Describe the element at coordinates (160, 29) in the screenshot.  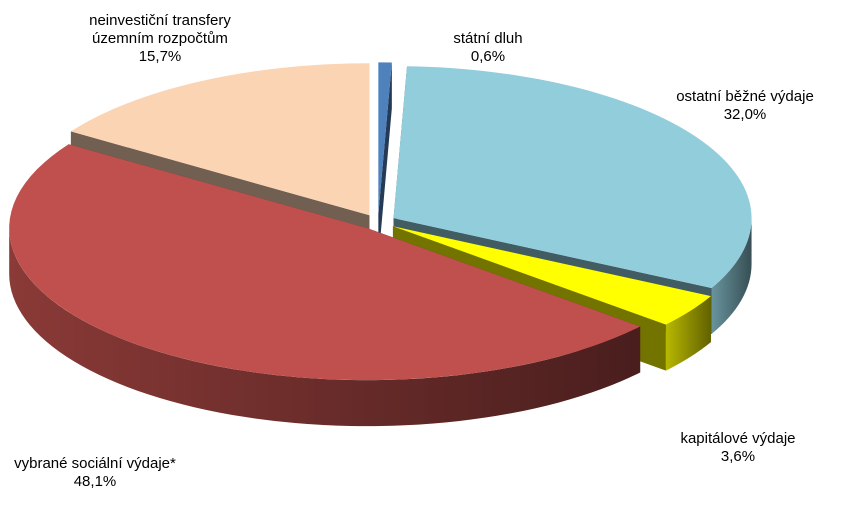
I see `category-label: neinvestiční transfery územním rozpočtům` at that location.